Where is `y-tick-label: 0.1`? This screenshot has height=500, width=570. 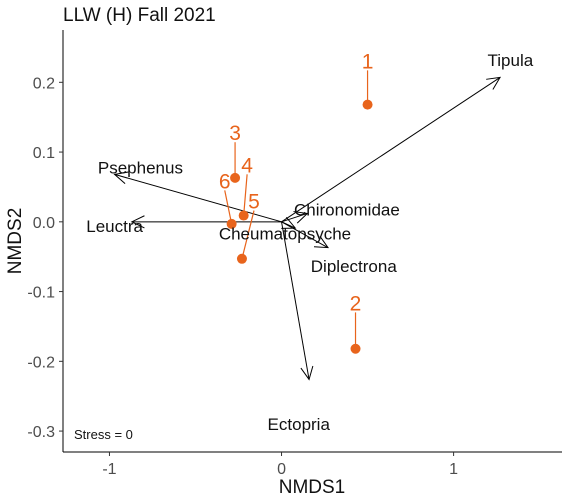
y-tick-label: 0.1 is located at coordinates (44, 153).